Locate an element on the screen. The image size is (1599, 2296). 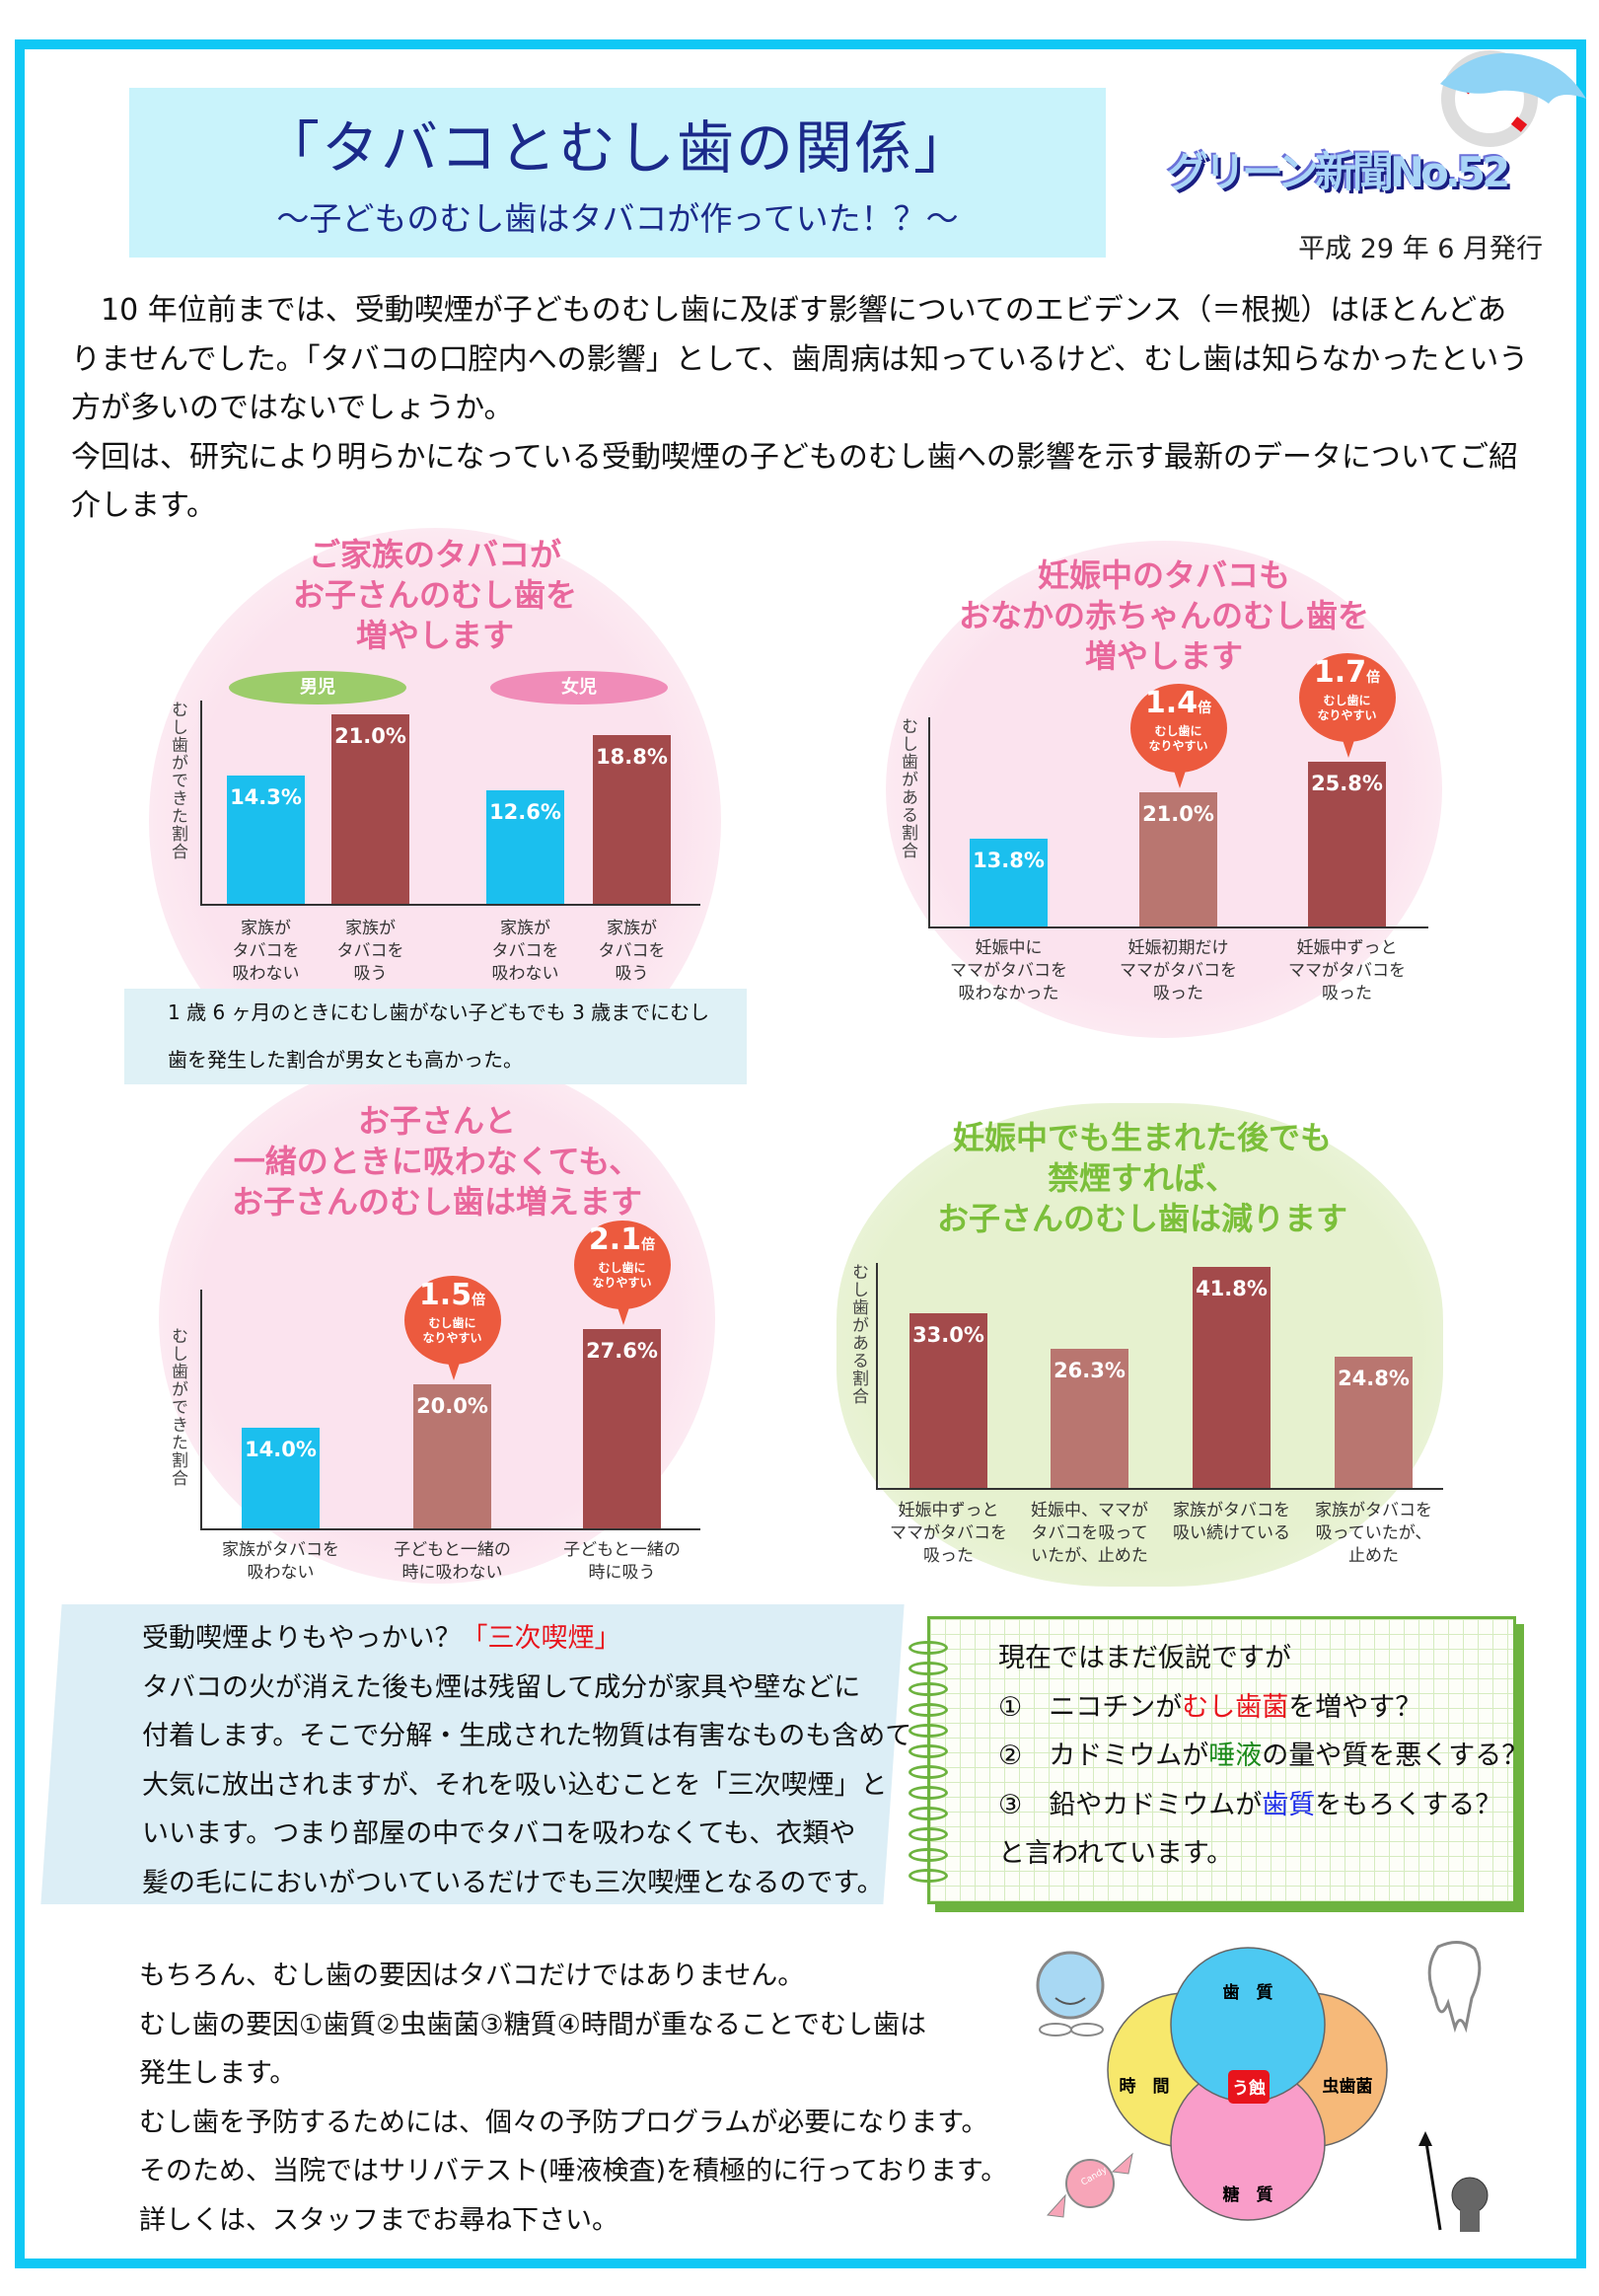
ratio-value: 1.4倍 is located at coordinates (1178, 706).